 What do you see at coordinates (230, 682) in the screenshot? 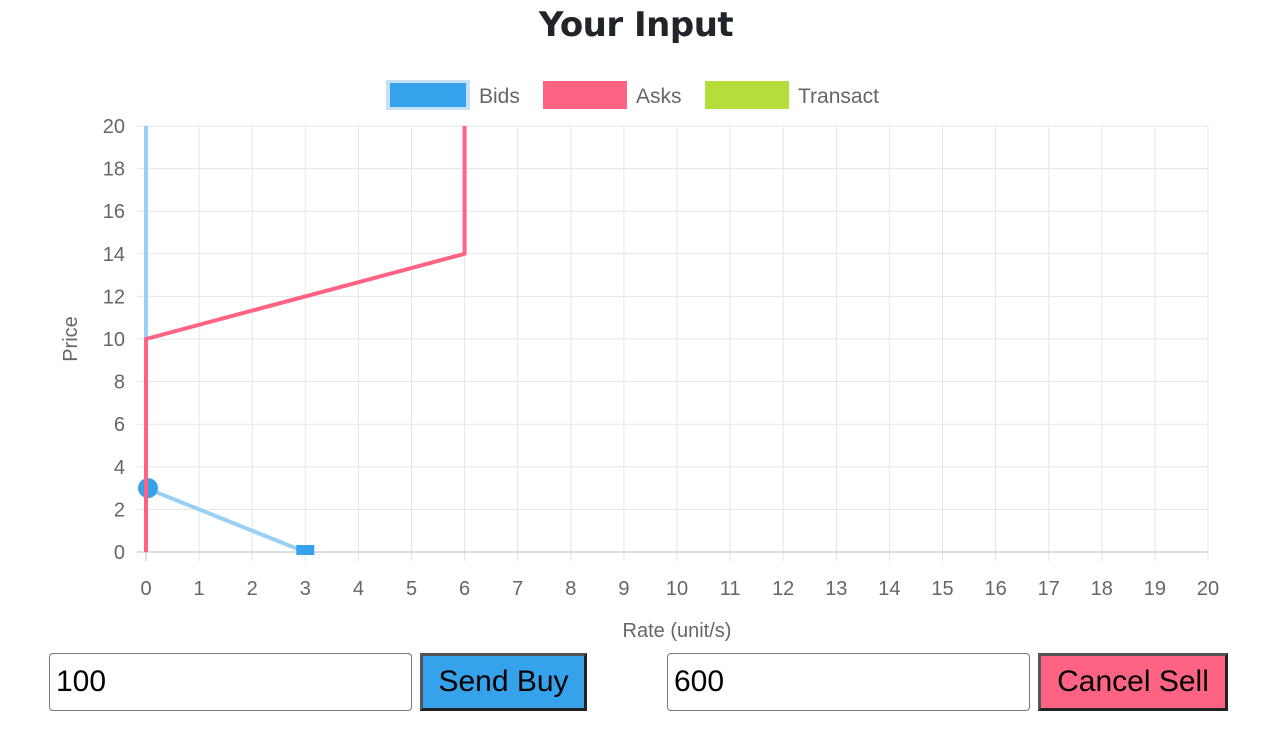
I see `buy-quantity-input` at bounding box center [230, 682].